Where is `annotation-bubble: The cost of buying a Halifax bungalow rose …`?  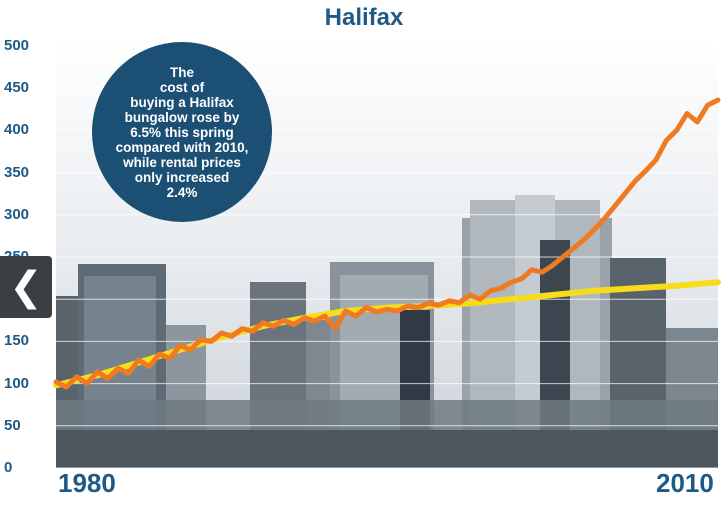 annotation-bubble: The cost of buying a Halifax bungalow rose … is located at coordinates (182, 132).